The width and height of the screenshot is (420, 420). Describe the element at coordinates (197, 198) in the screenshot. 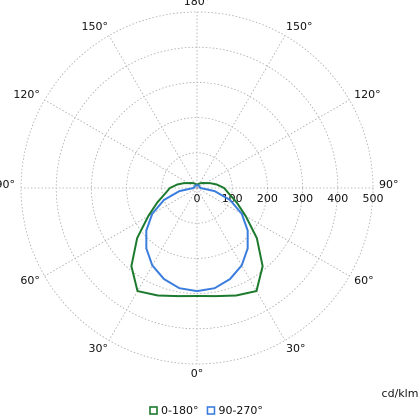

I see `r-tick-label: 0` at that location.